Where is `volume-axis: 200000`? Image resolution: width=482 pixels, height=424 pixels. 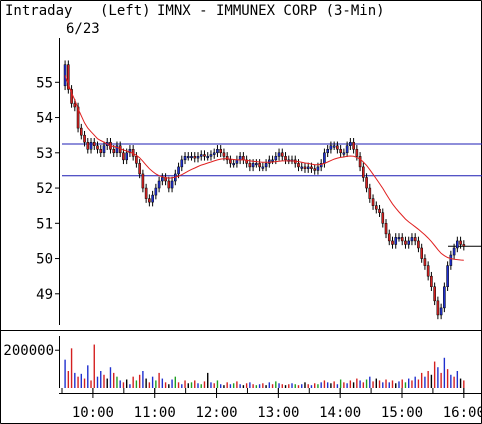
volume-axis: 200000 is located at coordinates (31, 351).